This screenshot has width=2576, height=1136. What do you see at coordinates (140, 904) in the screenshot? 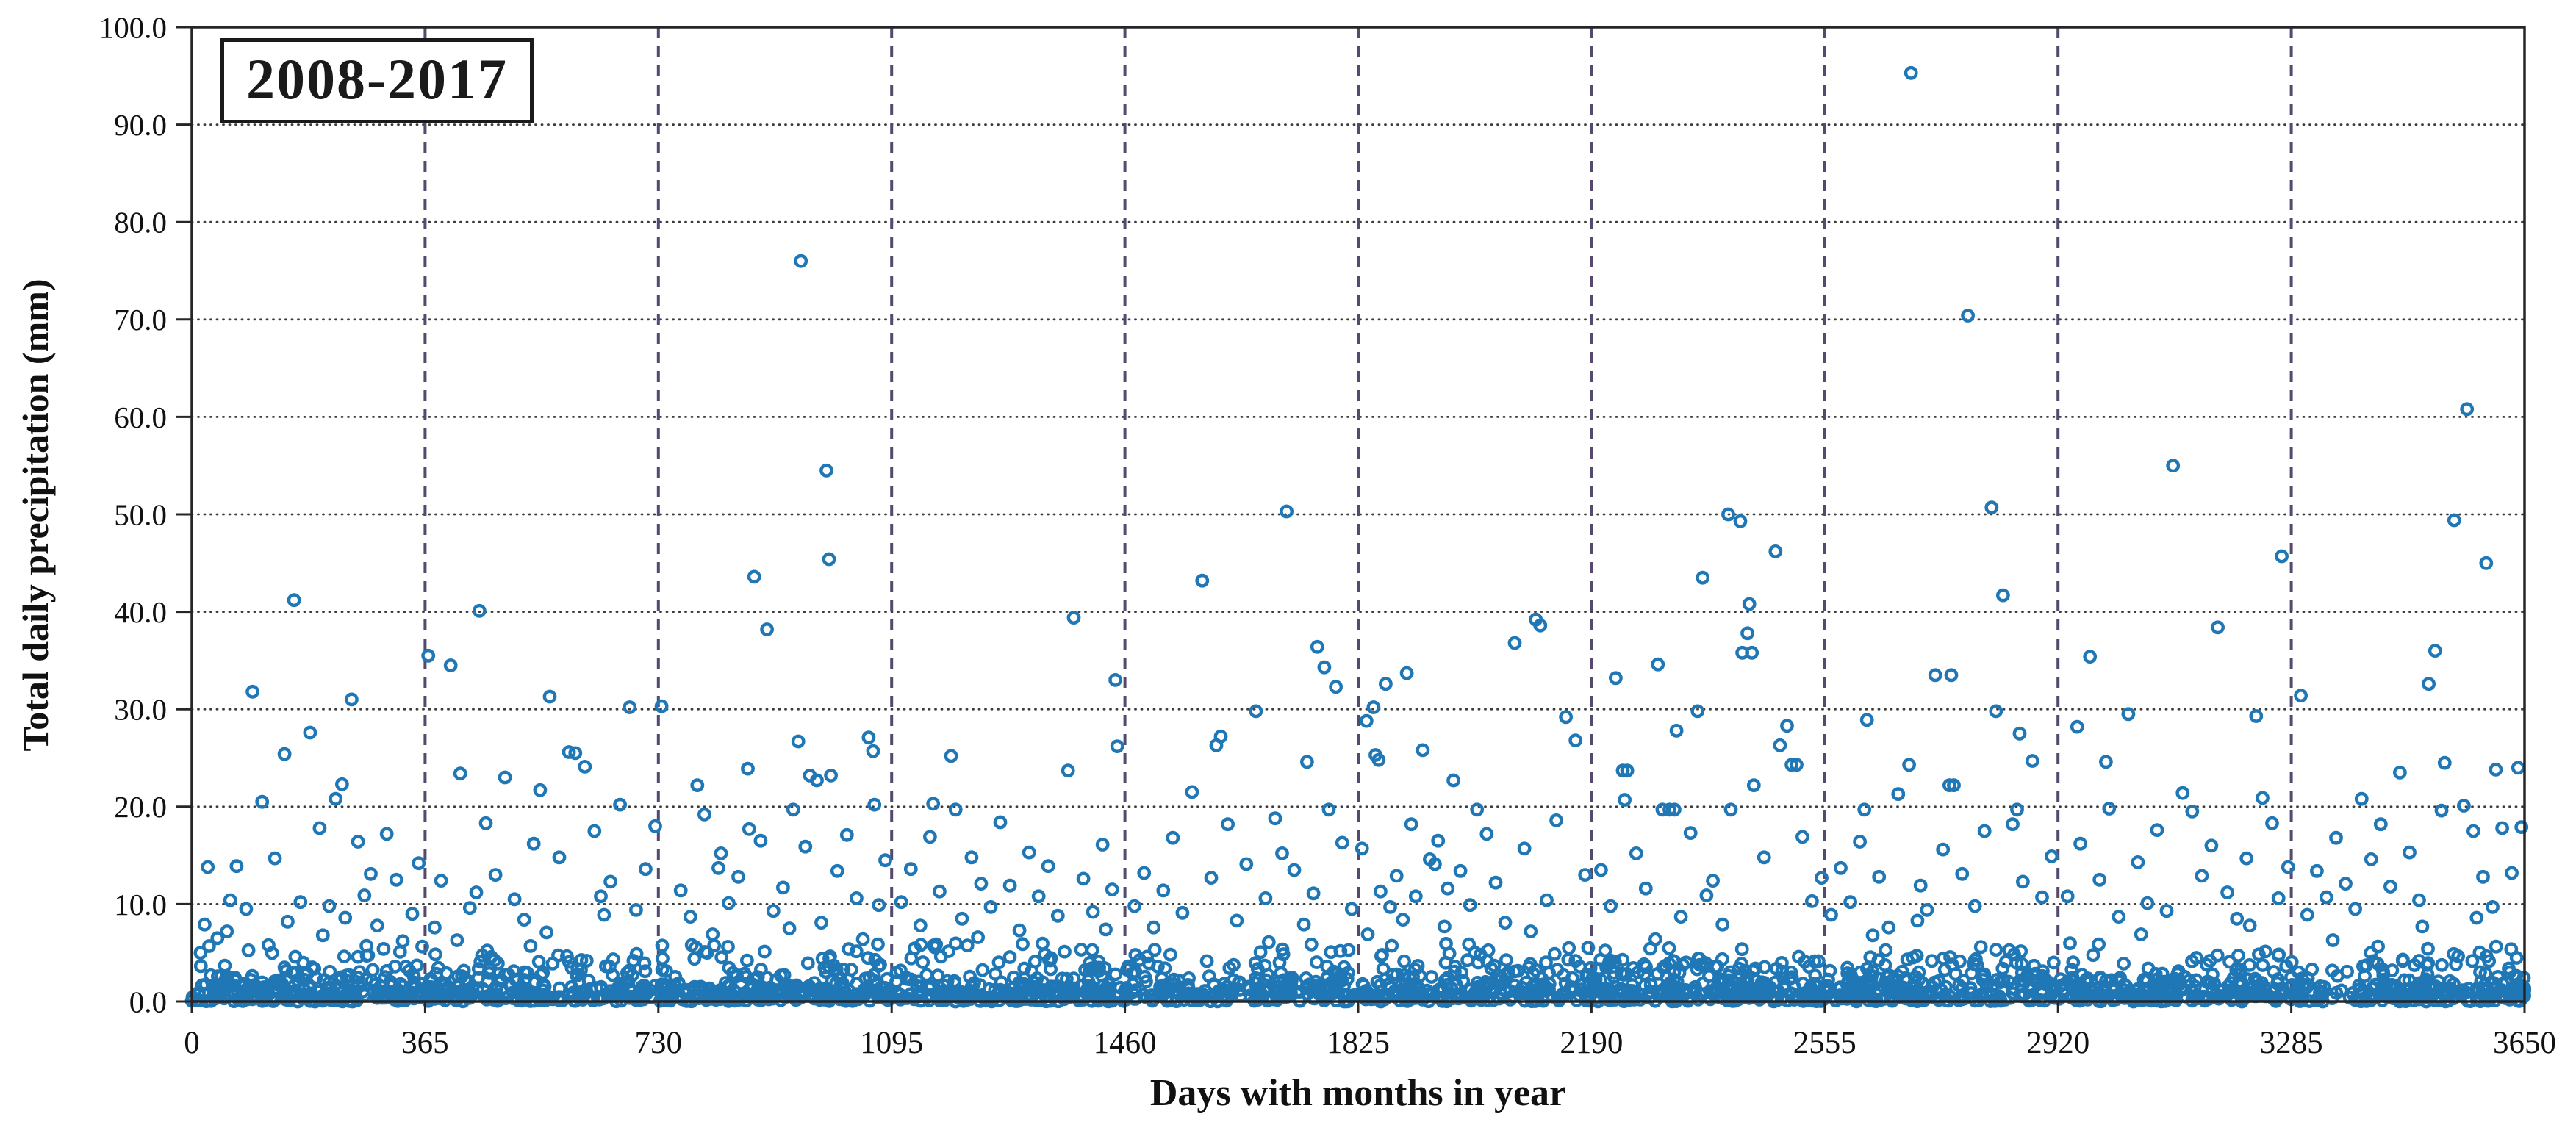
I see `y-tick-label: 10.0` at bounding box center [140, 904].